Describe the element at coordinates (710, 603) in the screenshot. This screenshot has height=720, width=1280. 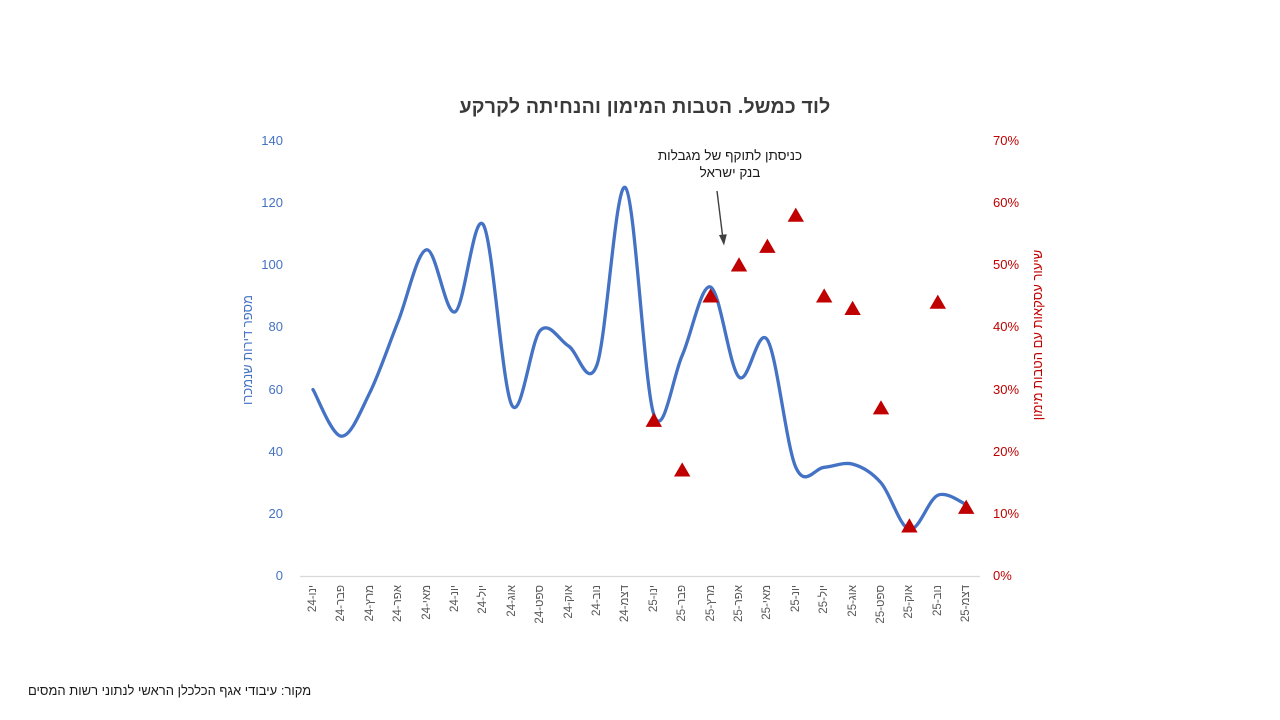
I see `x-tick-label: מרץ-25` at that location.